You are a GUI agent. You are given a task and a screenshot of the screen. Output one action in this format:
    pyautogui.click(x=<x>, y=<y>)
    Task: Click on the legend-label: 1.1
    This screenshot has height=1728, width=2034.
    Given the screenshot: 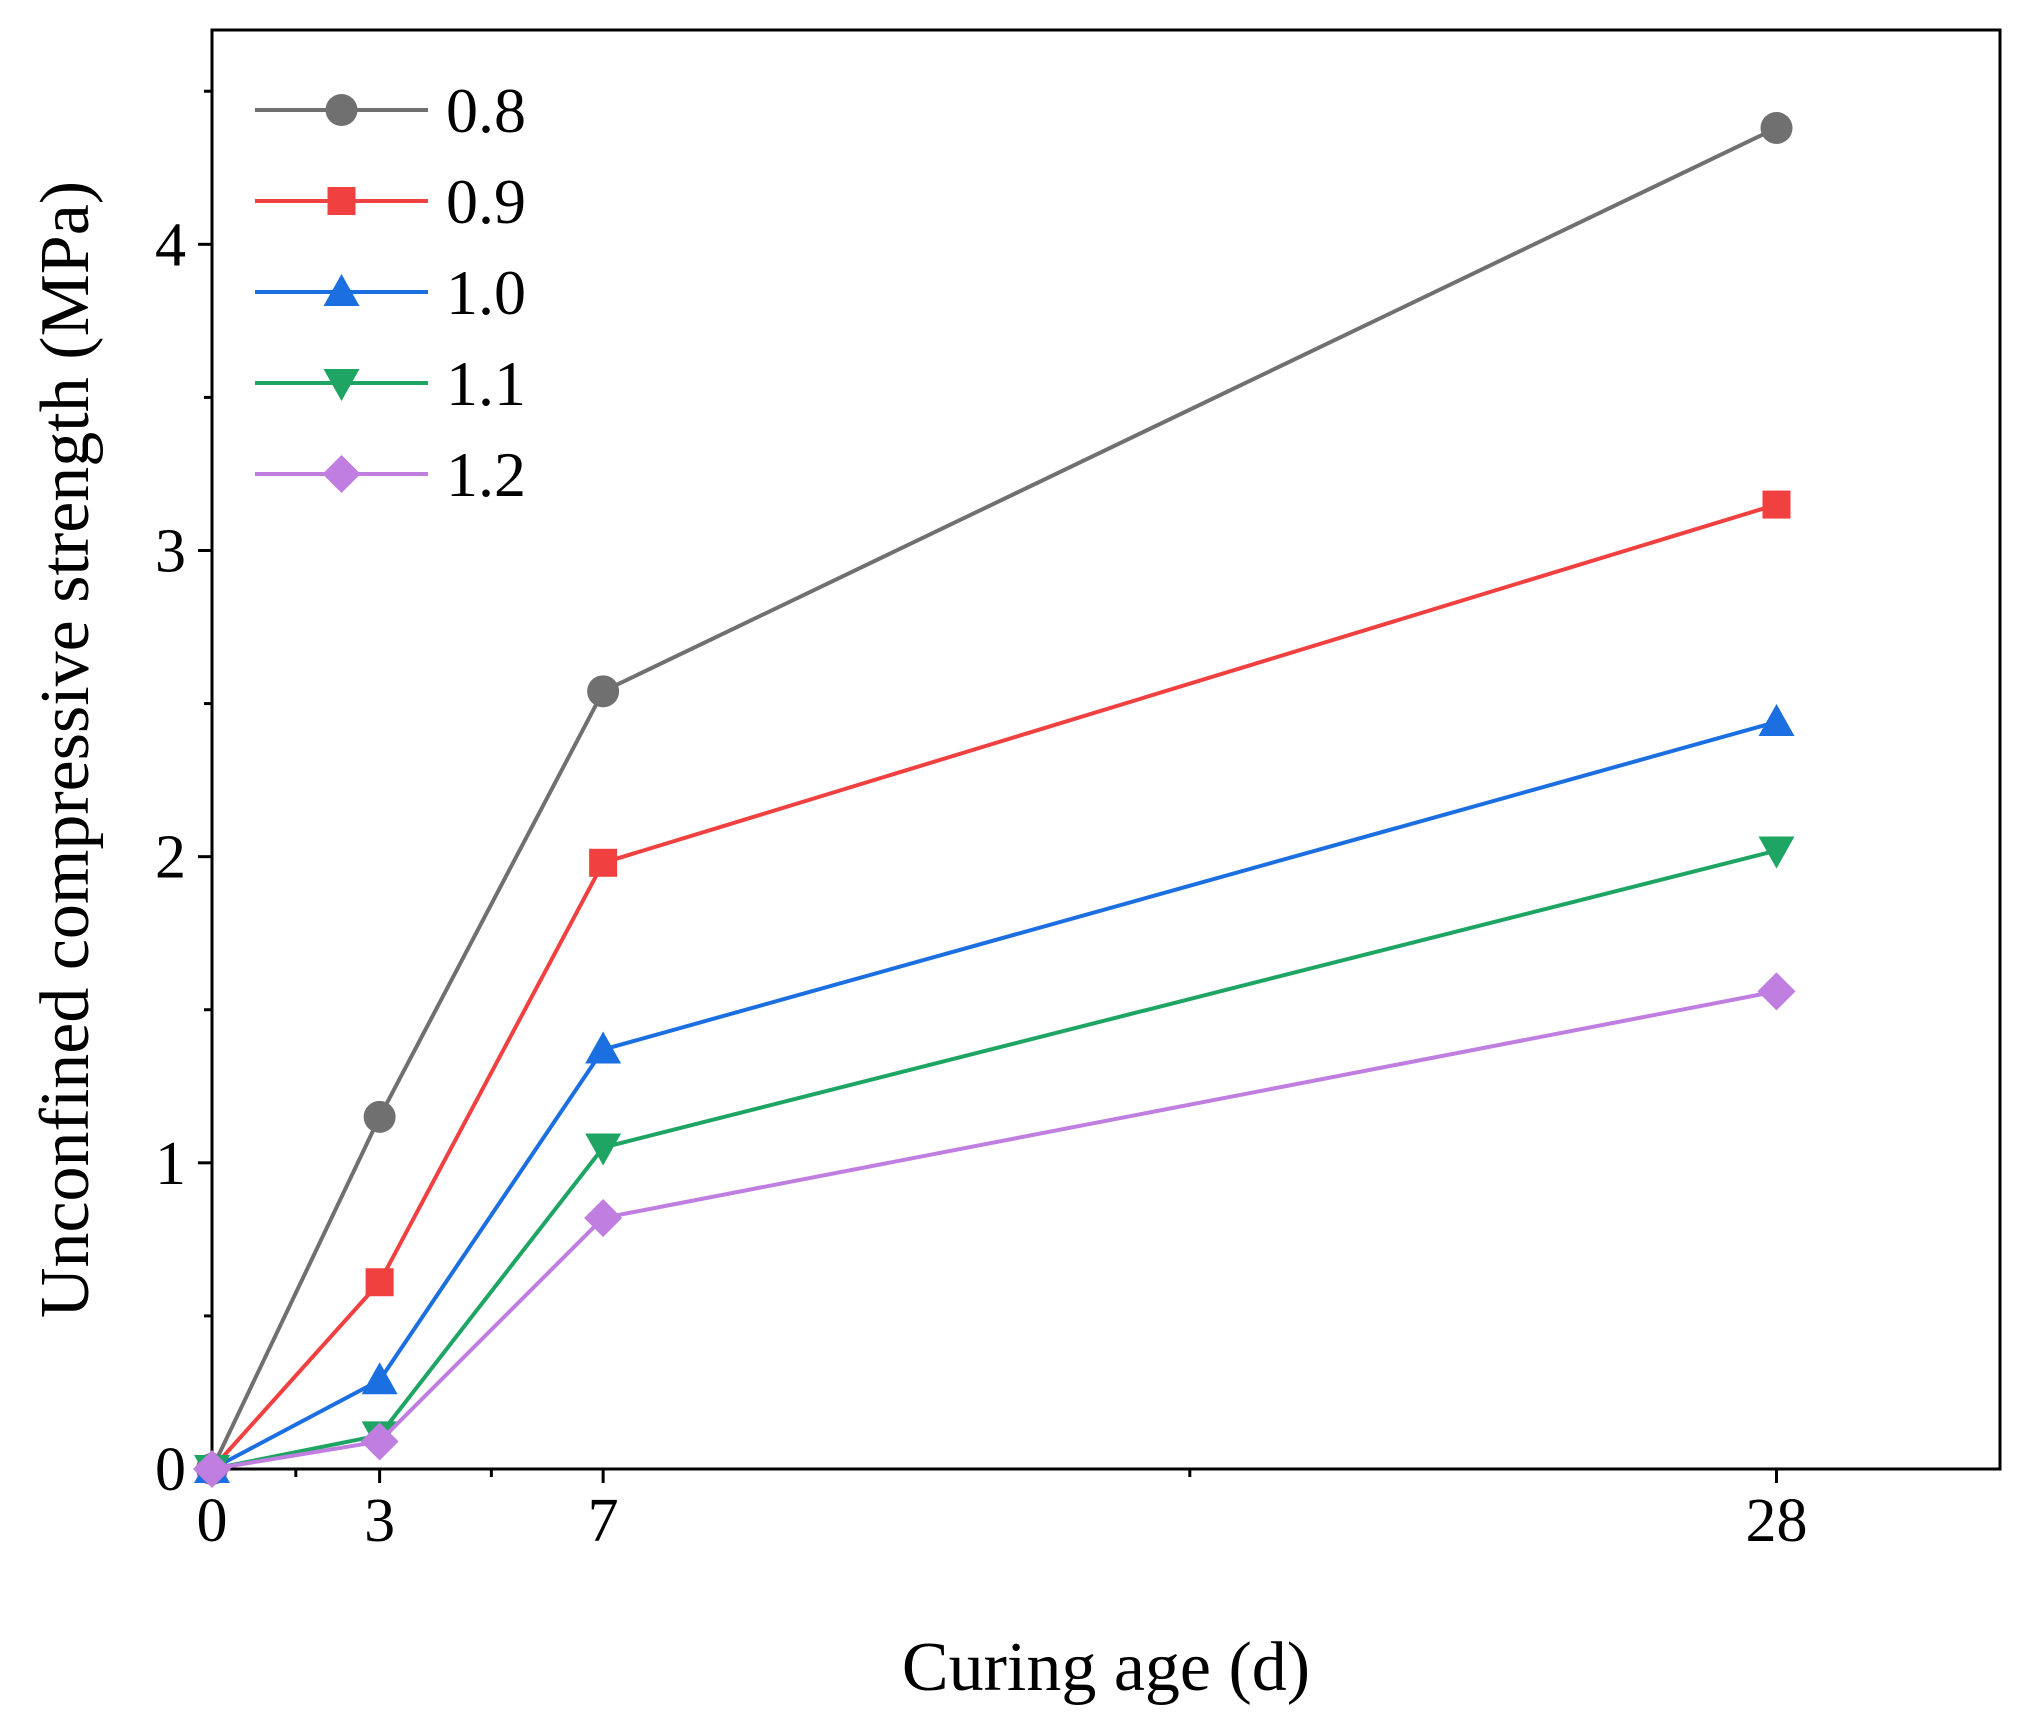 What is the action you would take?
    pyautogui.click(x=486, y=383)
    